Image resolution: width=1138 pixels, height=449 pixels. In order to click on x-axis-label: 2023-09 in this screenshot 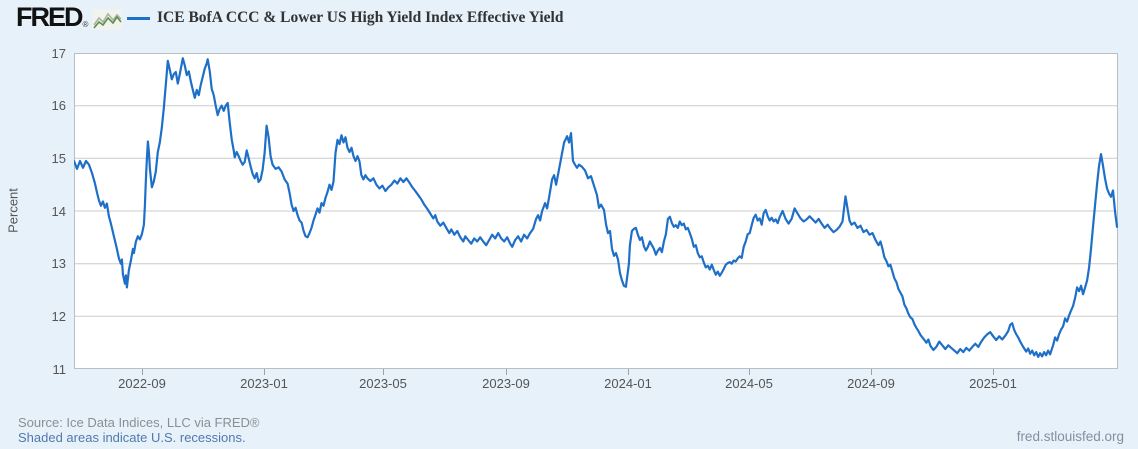, I will do `click(506, 383)`.